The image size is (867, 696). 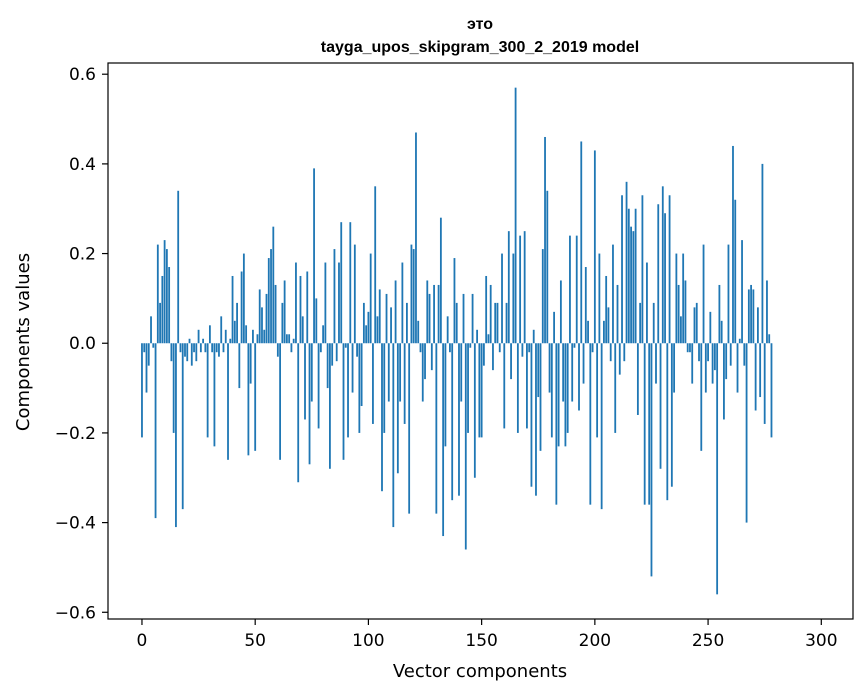 I want to click on y-tick-label: 0.4, so click(x=82, y=165).